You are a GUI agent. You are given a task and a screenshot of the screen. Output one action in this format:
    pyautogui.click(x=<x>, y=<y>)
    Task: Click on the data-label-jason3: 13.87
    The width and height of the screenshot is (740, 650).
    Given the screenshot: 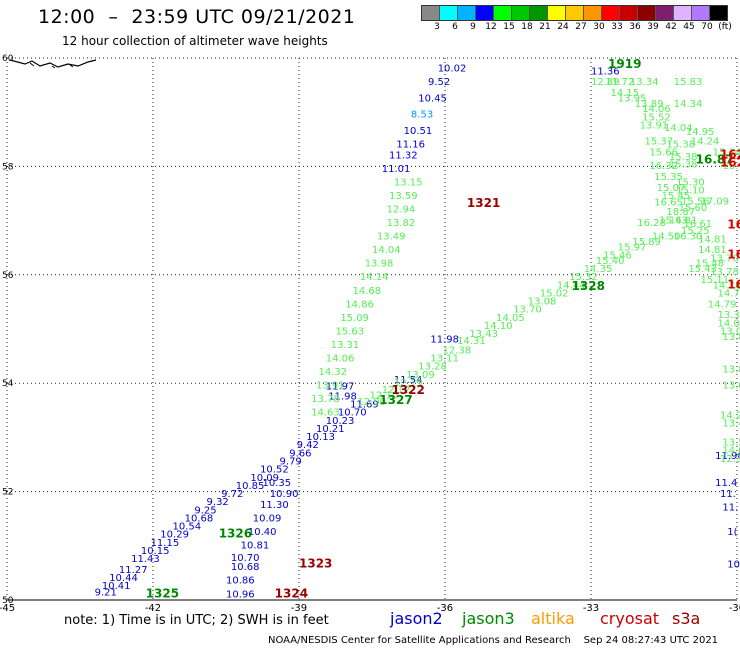 What is the action you would take?
    pyautogui.click(x=731, y=337)
    